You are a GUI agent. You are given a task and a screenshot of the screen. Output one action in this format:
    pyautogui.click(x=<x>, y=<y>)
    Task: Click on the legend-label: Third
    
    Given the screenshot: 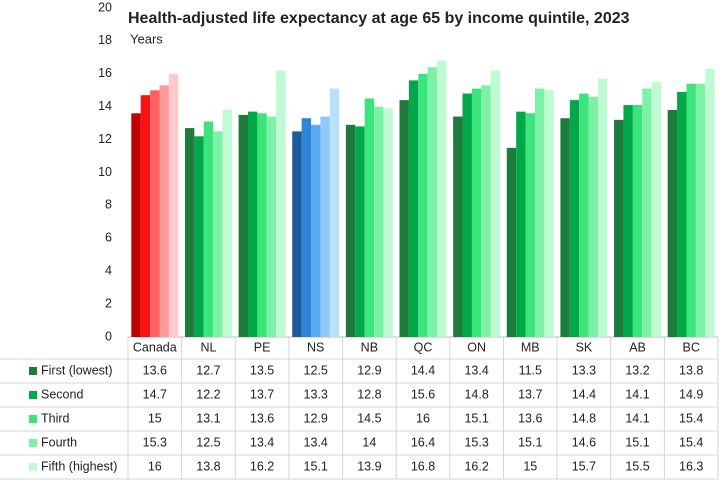 What is the action you would take?
    pyautogui.click(x=55, y=418)
    